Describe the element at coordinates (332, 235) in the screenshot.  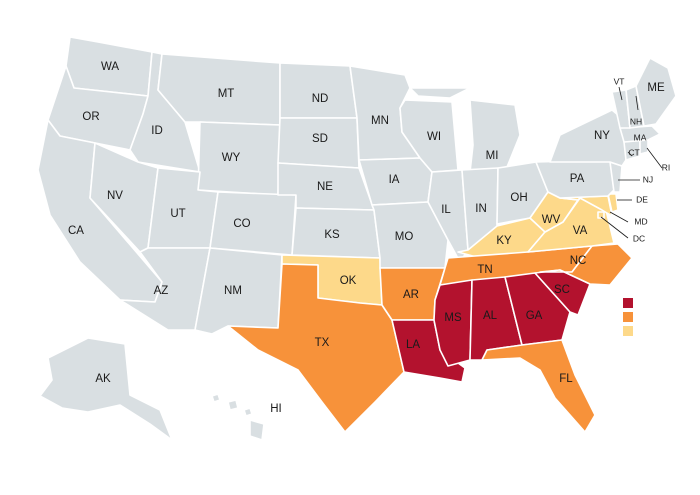
I see `label-KS: KS` at that location.